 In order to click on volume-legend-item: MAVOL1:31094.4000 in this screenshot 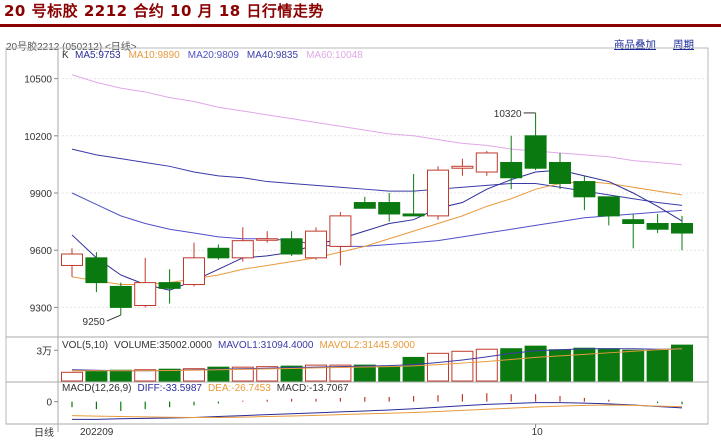, I will do `click(266, 345)`.